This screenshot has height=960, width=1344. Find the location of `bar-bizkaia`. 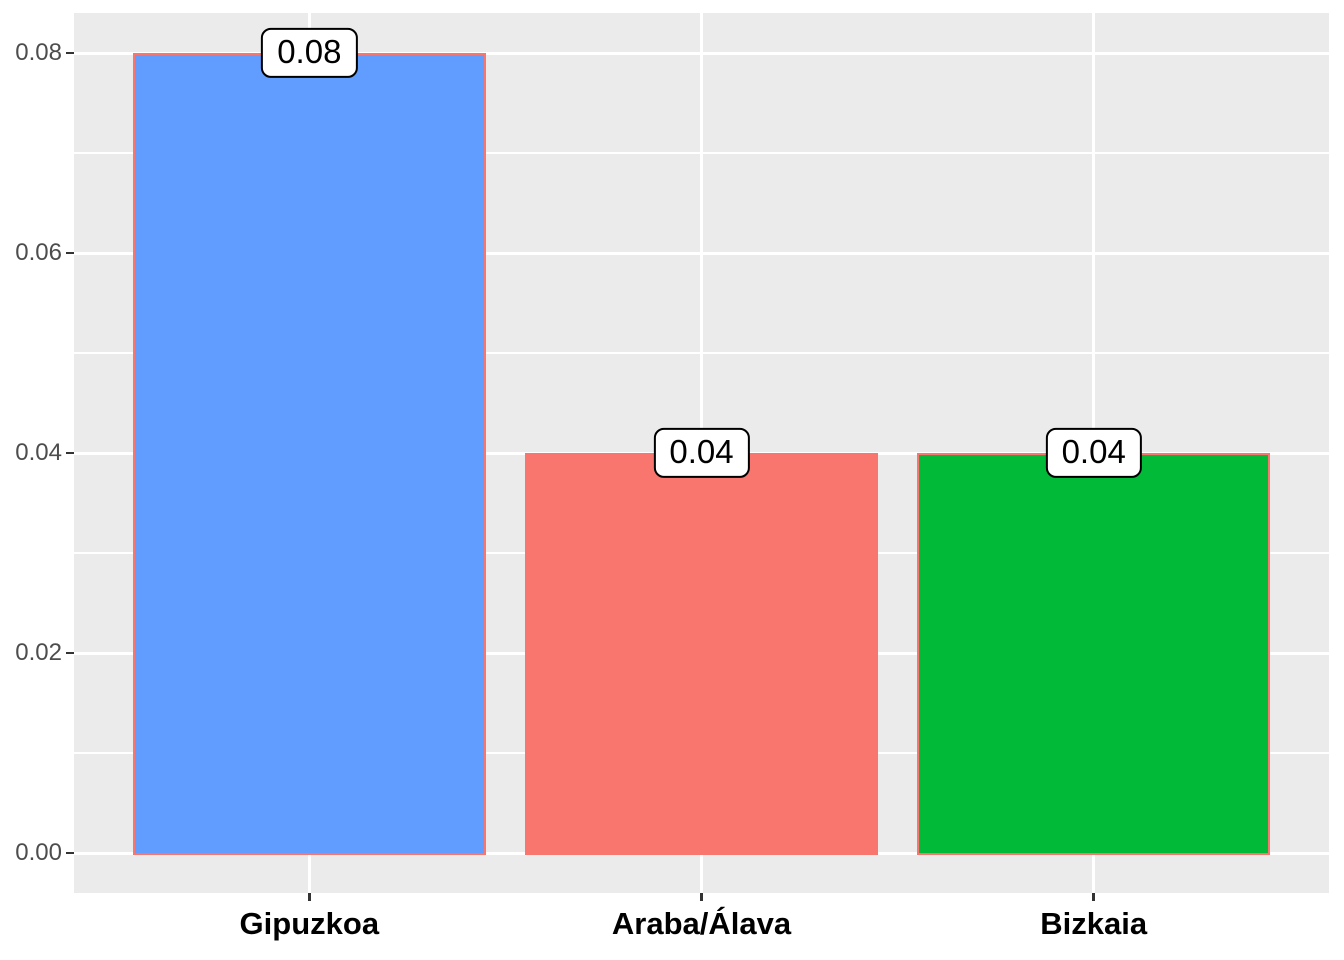

bar-bizkaia is located at coordinates (1094, 654).